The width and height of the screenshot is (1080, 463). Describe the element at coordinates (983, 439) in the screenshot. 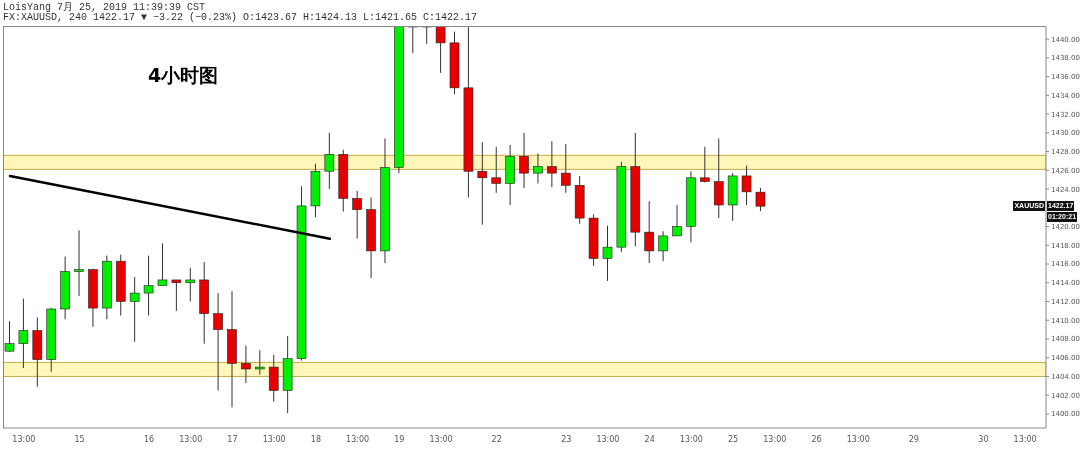

I see `x-tick-label: 30` at that location.